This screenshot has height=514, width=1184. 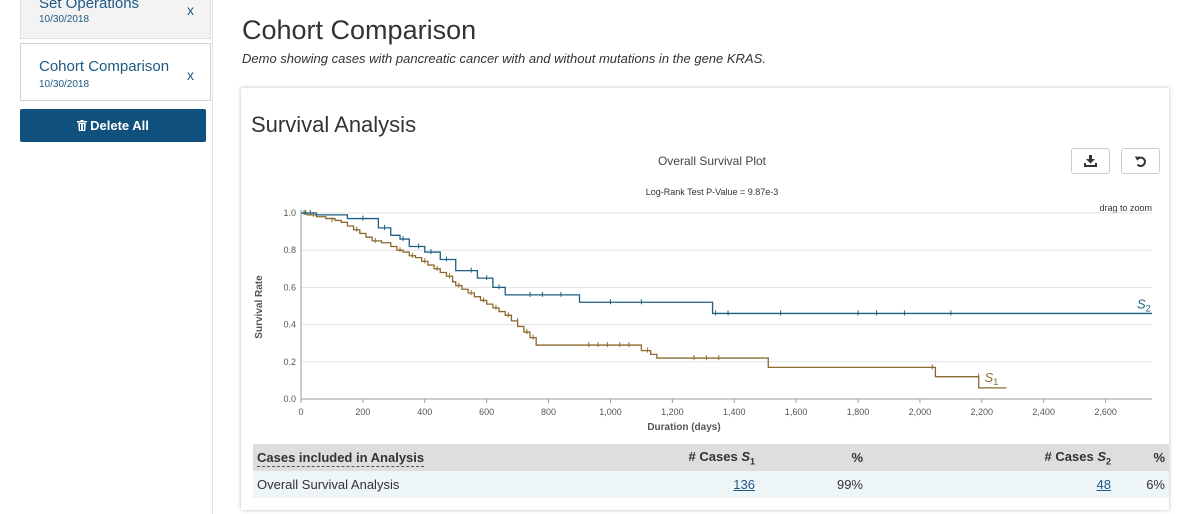 I want to click on y-tick-label: 0.2, so click(x=289, y=362).